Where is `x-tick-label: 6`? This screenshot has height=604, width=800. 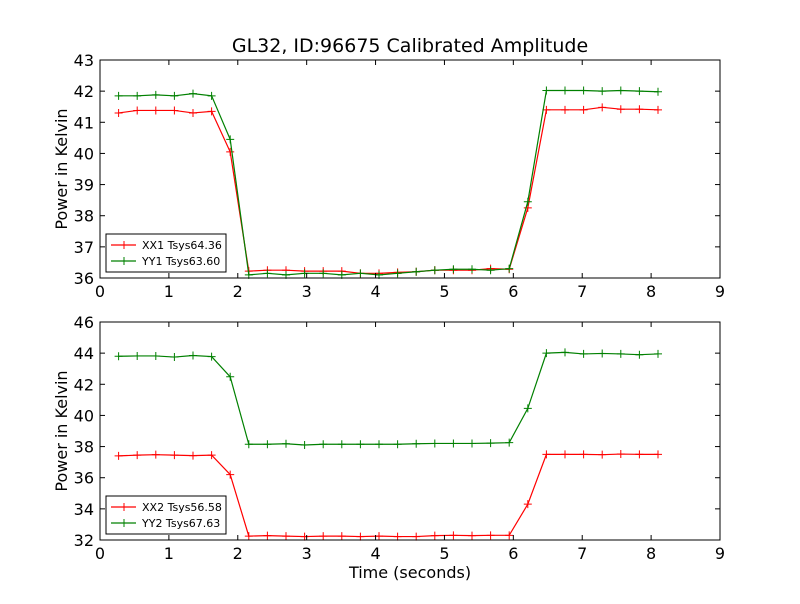 x-tick-label: 6 is located at coordinates (513, 291).